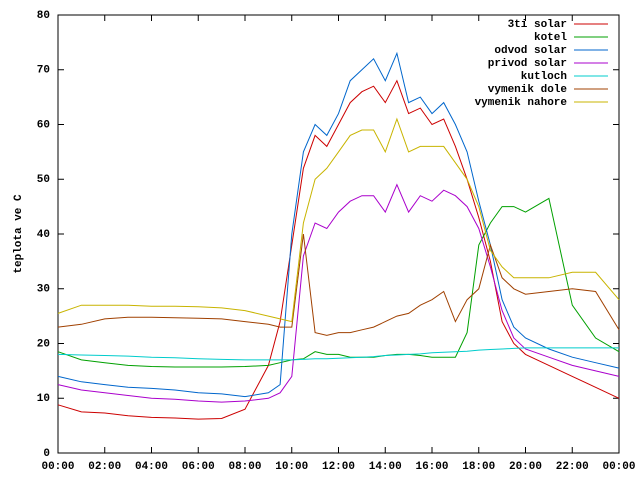 This screenshot has width=640, height=480. I want to click on y-tick-label: 50, so click(43, 180).